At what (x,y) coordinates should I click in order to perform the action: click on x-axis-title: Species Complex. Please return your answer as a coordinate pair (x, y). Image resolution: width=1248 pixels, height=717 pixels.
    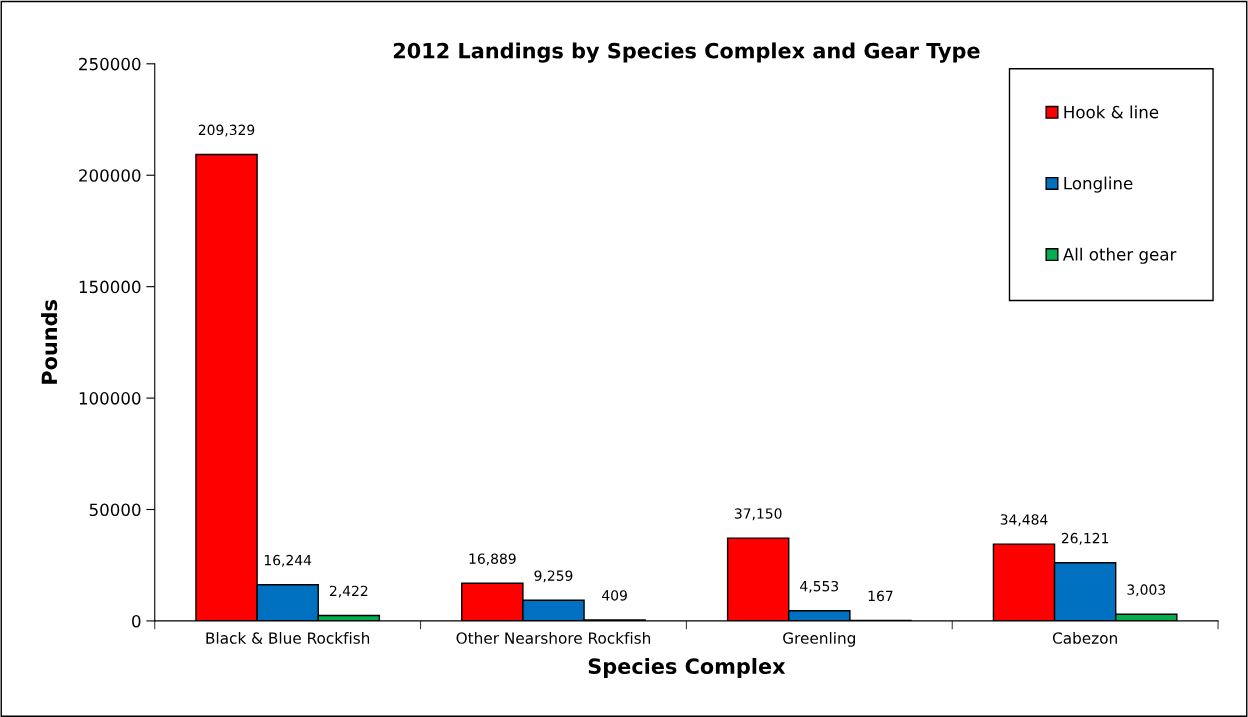
    Looking at the image, I should click on (687, 668).